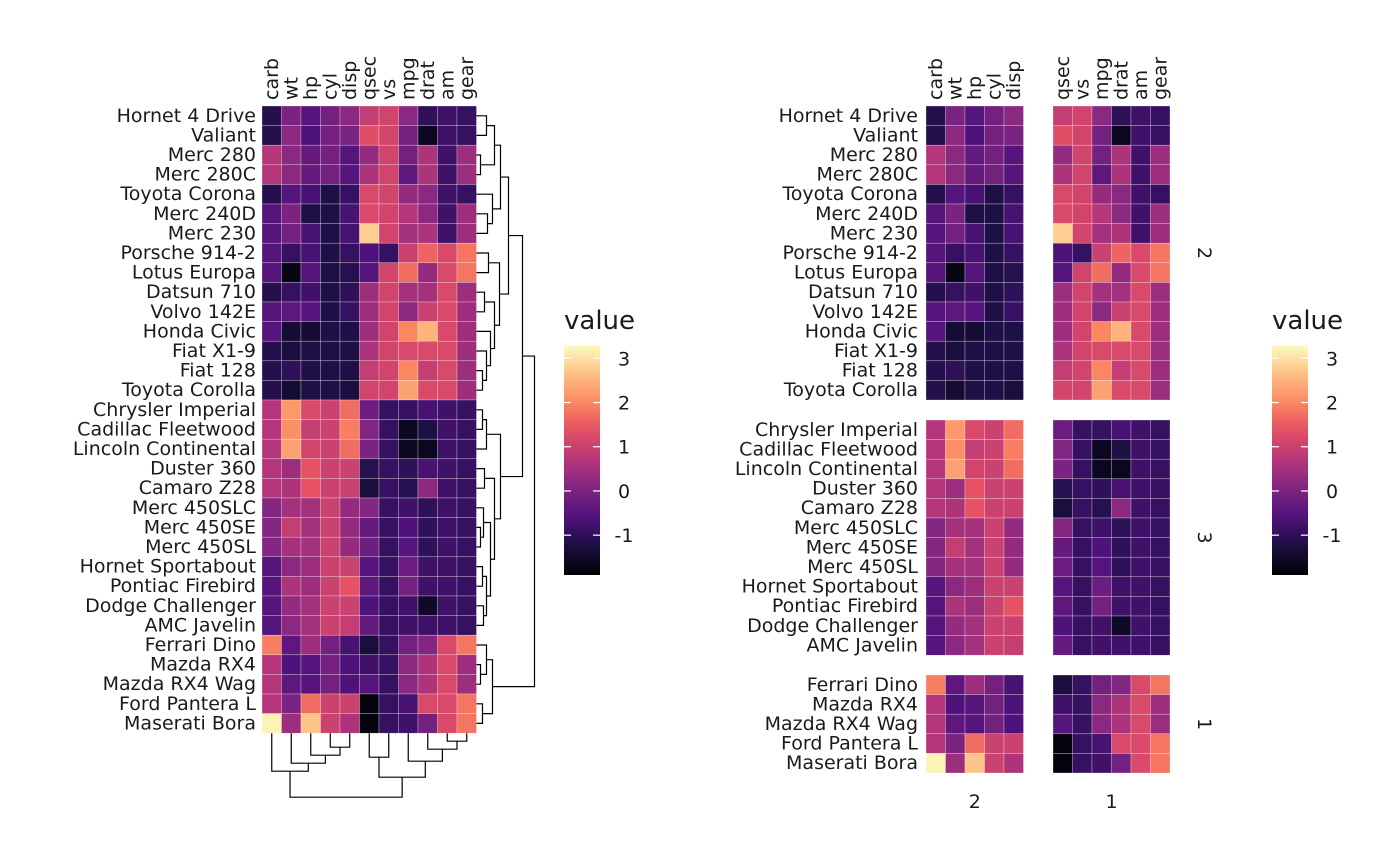  I want to click on split-row-label-ferrari-dino: Ferrari Dino, so click(862, 685).